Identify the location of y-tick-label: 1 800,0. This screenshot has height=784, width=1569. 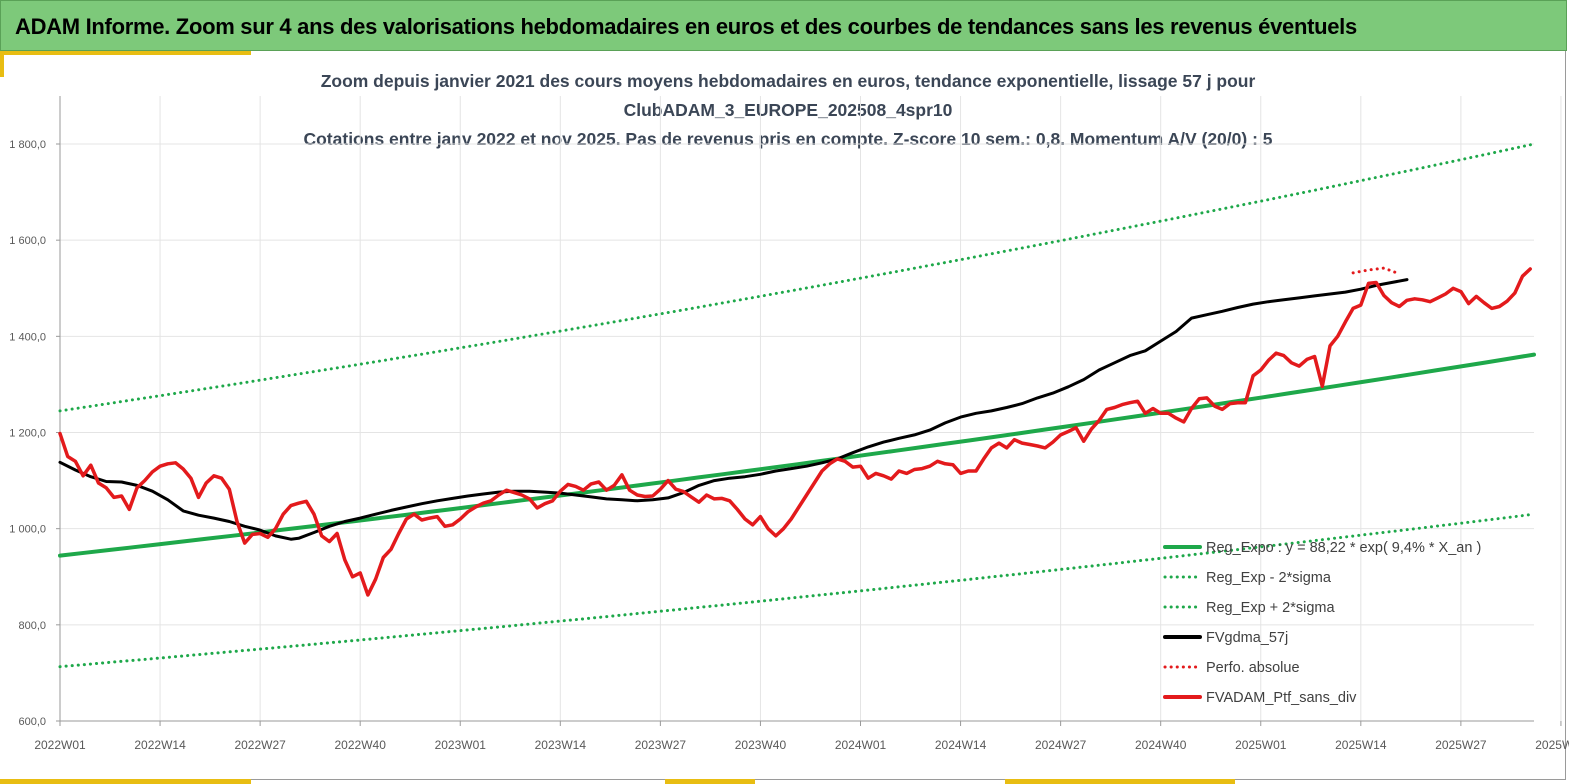
(27, 145).